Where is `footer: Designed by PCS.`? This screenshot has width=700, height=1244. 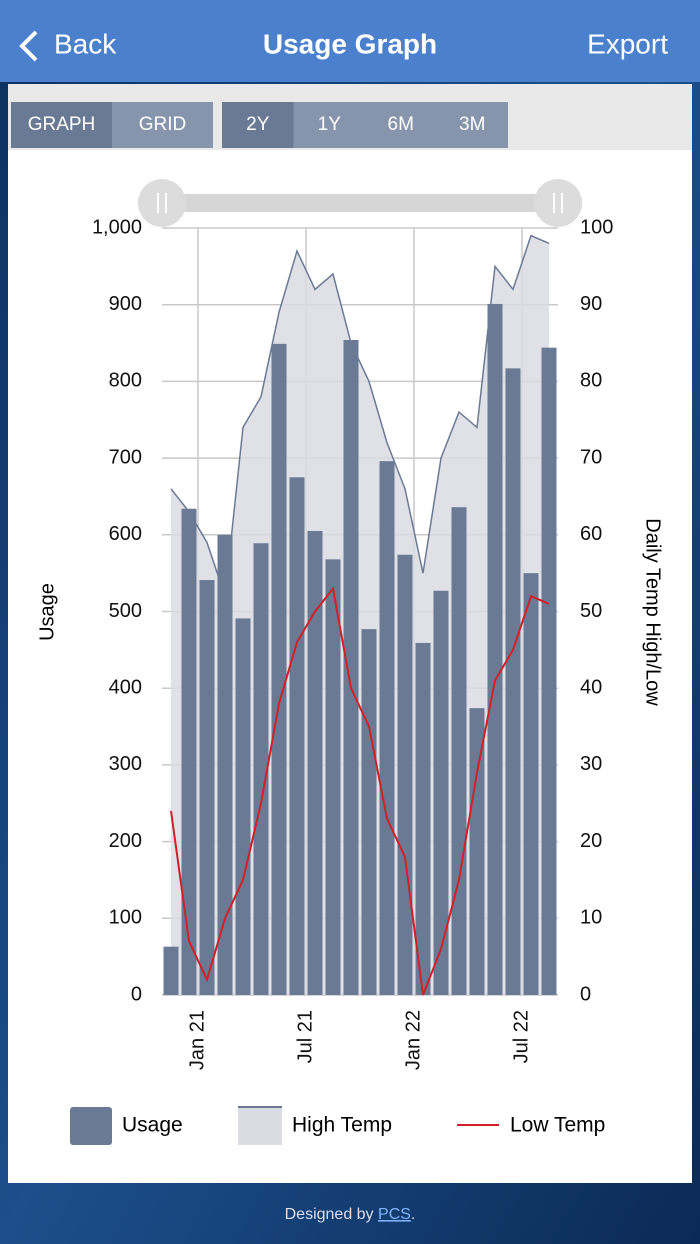
footer: Designed by PCS. is located at coordinates (350, 1214).